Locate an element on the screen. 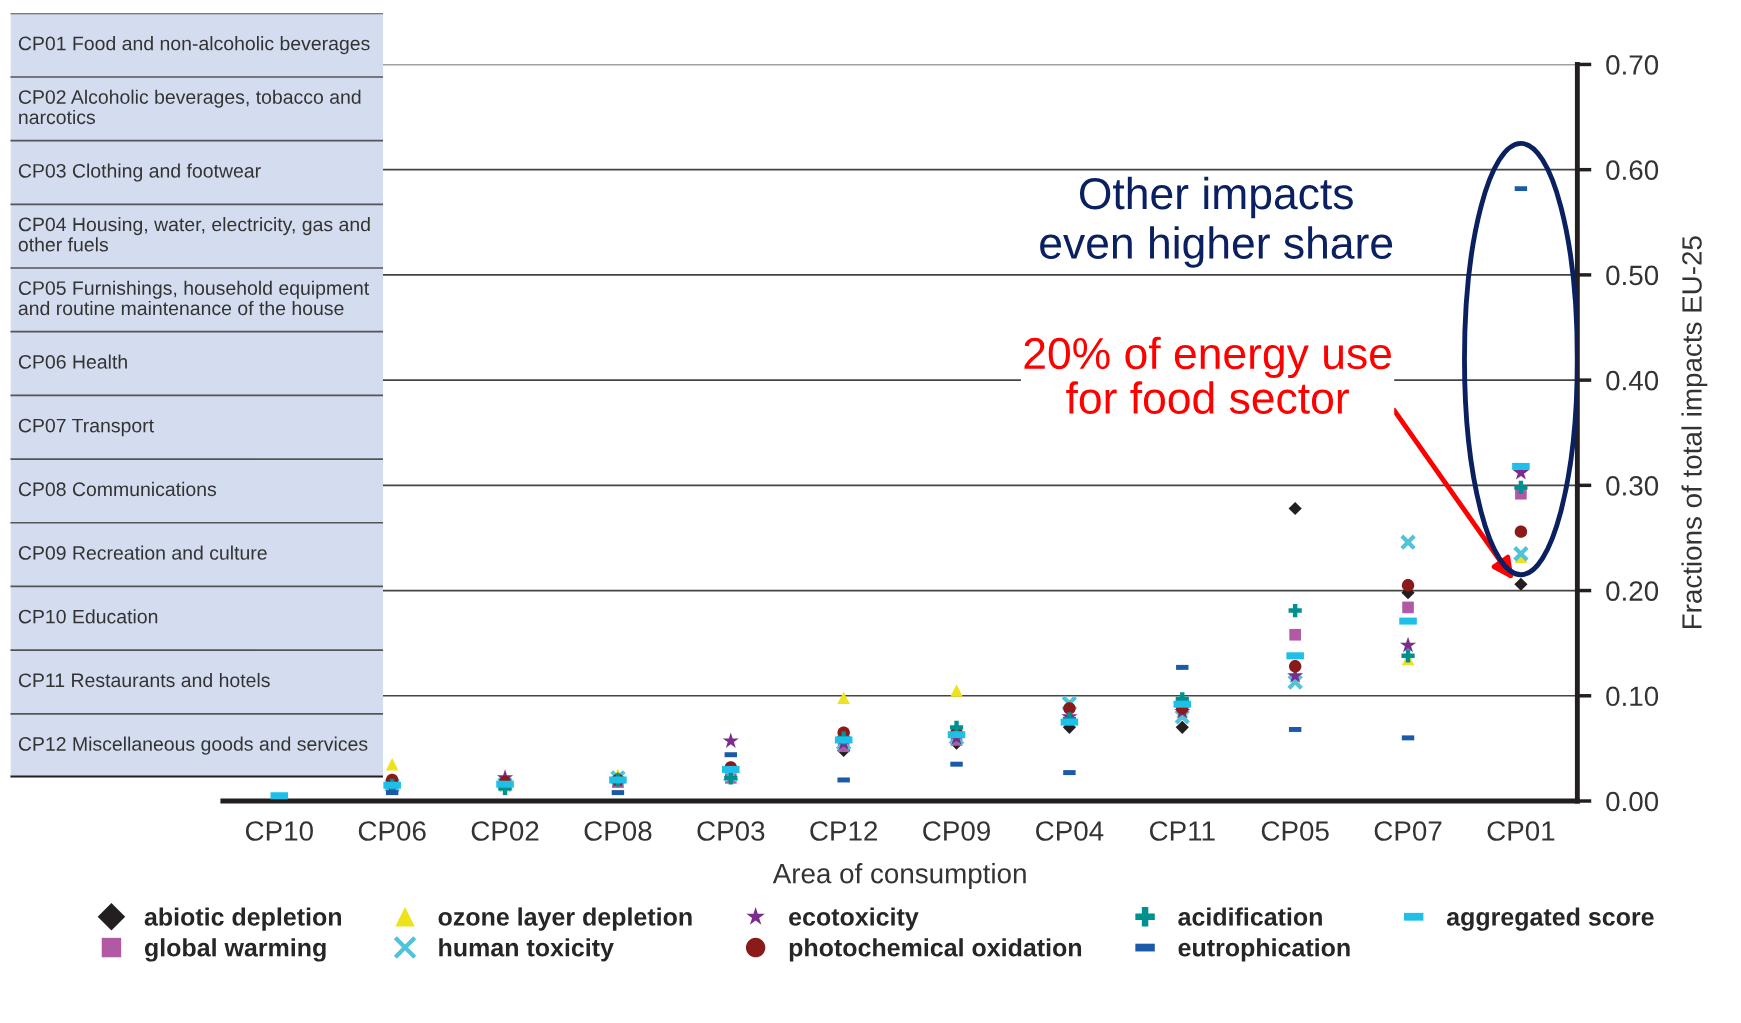 The height and width of the screenshot is (1023, 1741). annotation: CP02 Alcoholic beverages, tobacco and narcotics is located at coordinates (189, 107).